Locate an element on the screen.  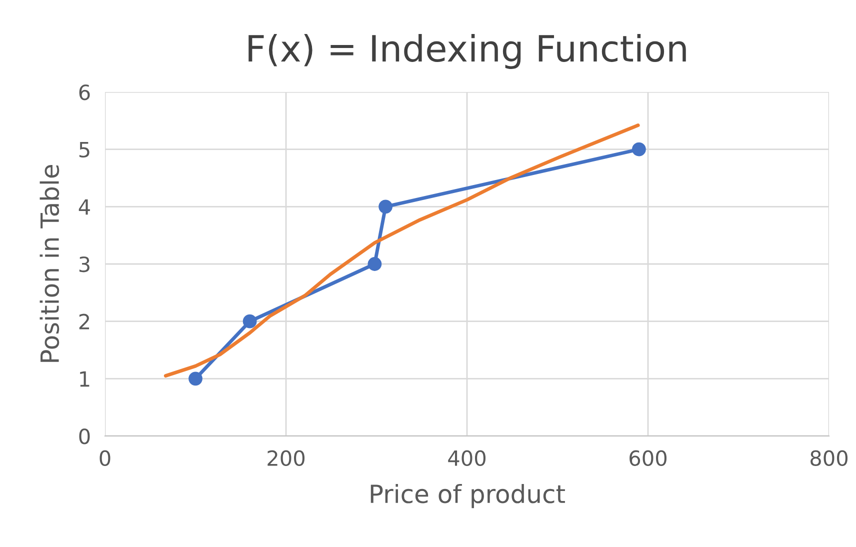
y-tick-label: 4 is located at coordinates (84, 207).